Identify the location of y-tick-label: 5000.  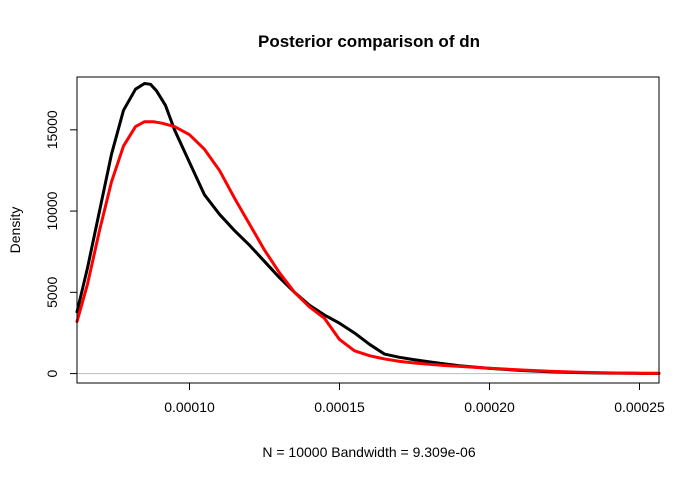
(52, 292).